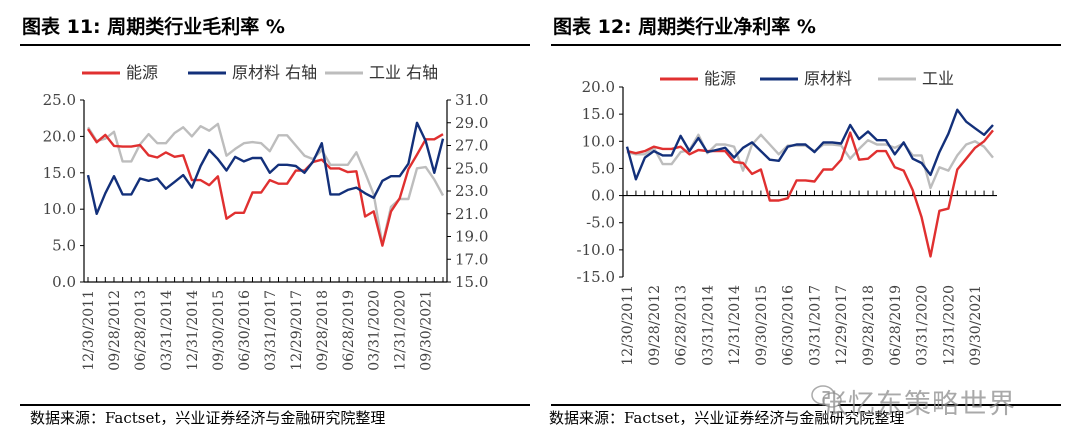 Image resolution: width=1080 pixels, height=448 pixels. I want to click on y-tick-label-right: 21.0, so click(471, 214).